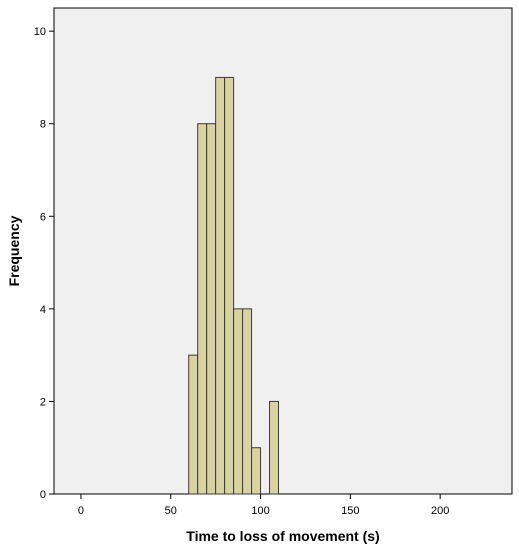 The image size is (519, 550). I want to click on x-tick-label: 100, so click(260, 511).